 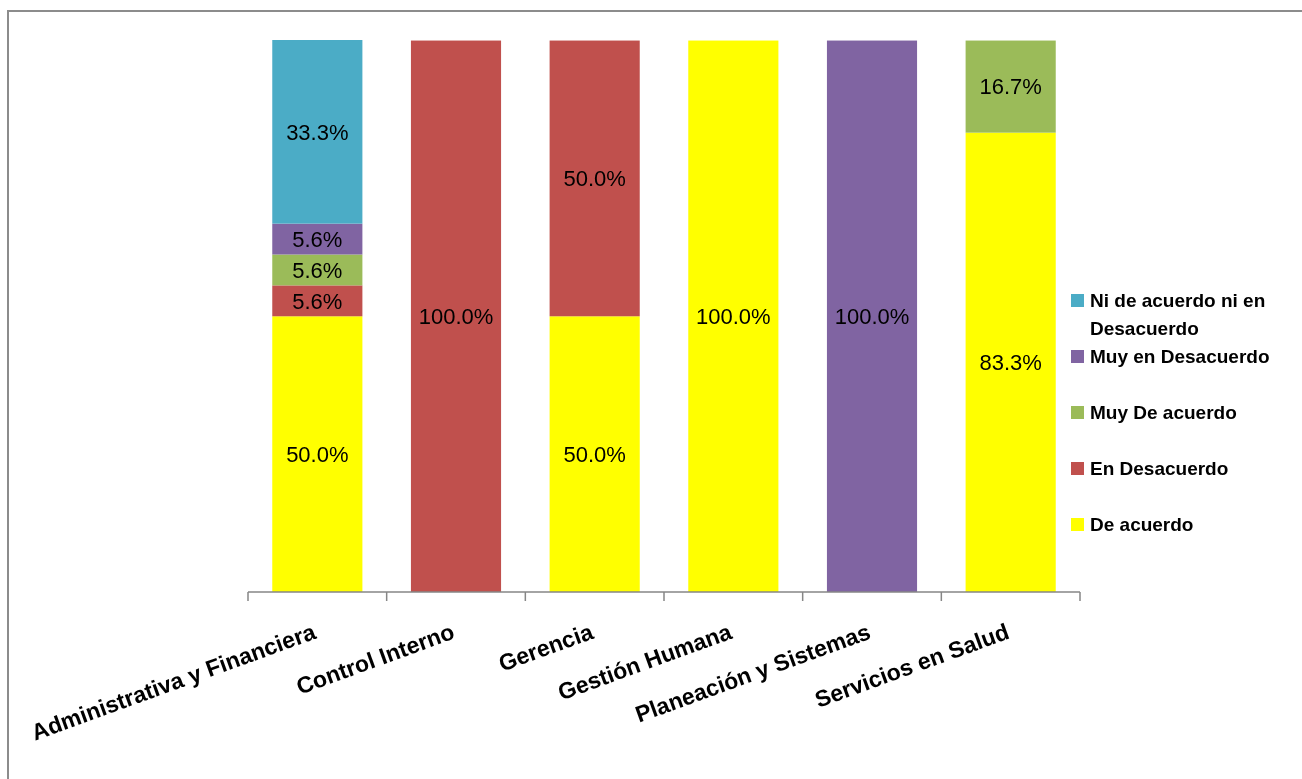 I want to click on legend-label: Muy De acuerdo, so click(x=1163, y=412).